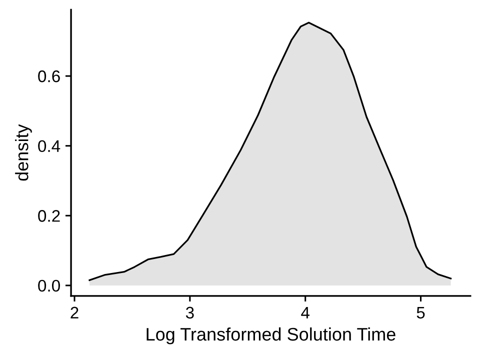  What do you see at coordinates (420, 312) in the screenshot?
I see `x-tick-label: 5` at bounding box center [420, 312].